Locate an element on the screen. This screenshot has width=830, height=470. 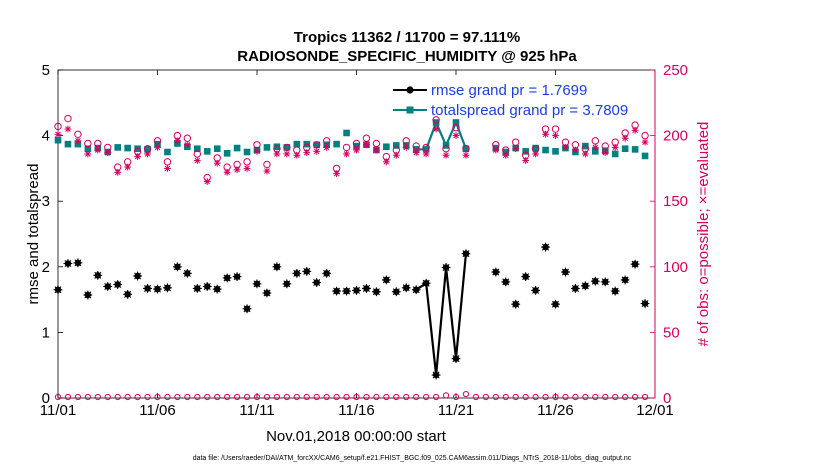
chart-title: Tropics 11362 / 11700 = 97.111% is located at coordinates (407, 37).